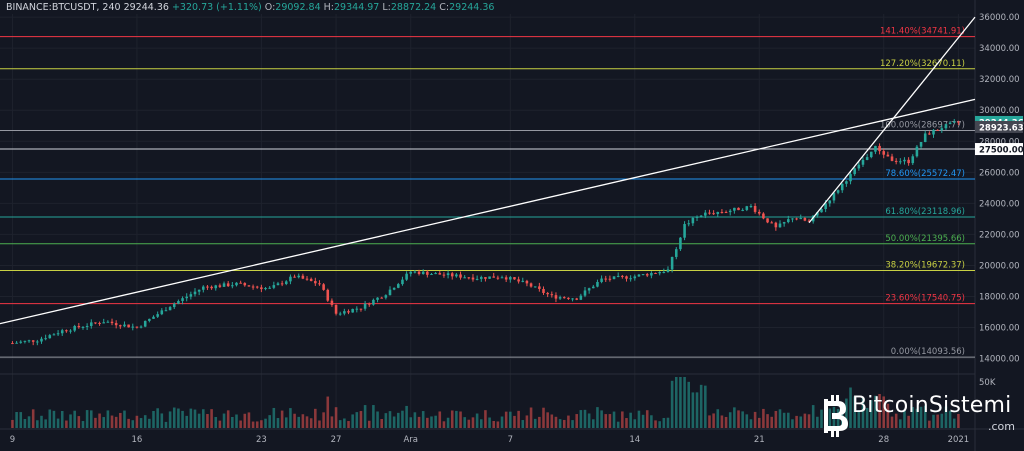  I want to click on brand-watermark: BitcoinSistemi .com, so click(922, 416).